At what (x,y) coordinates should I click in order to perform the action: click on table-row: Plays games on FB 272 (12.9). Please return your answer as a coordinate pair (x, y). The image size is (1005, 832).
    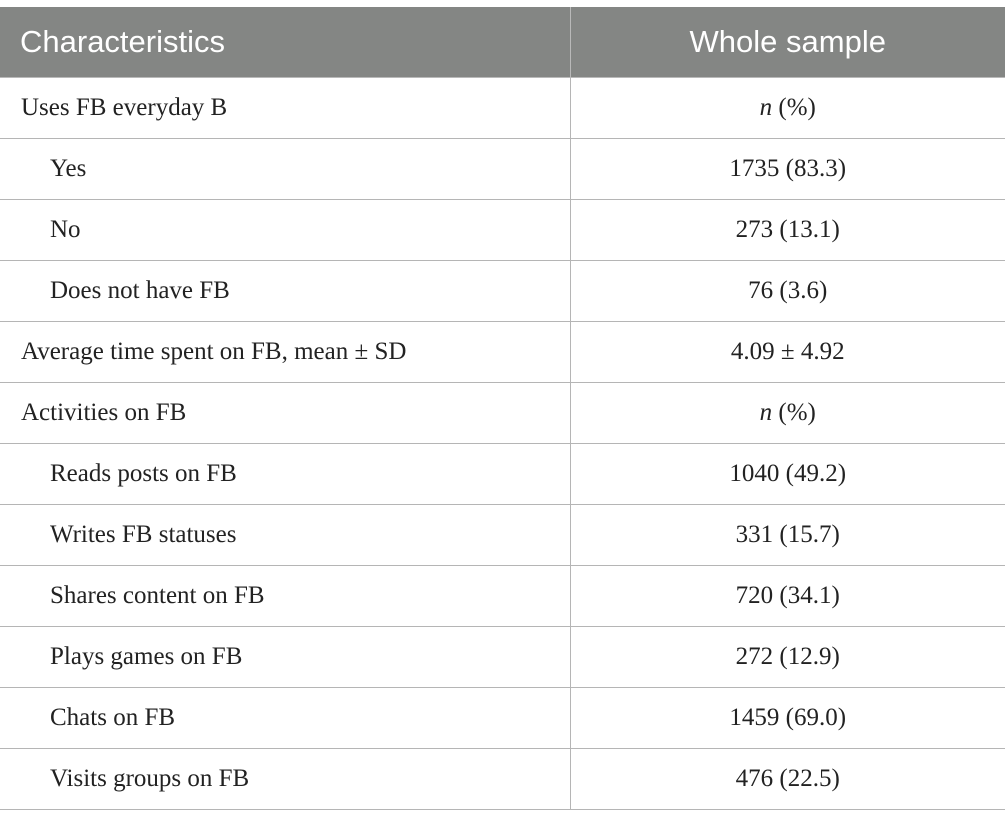
    Looking at the image, I should click on (502, 657).